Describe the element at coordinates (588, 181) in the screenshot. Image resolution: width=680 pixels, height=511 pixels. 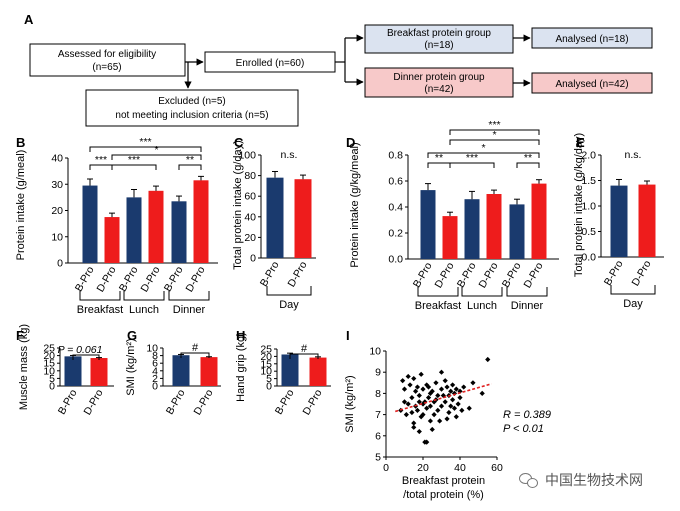
I see `y-tick-label: 1.5` at that location.